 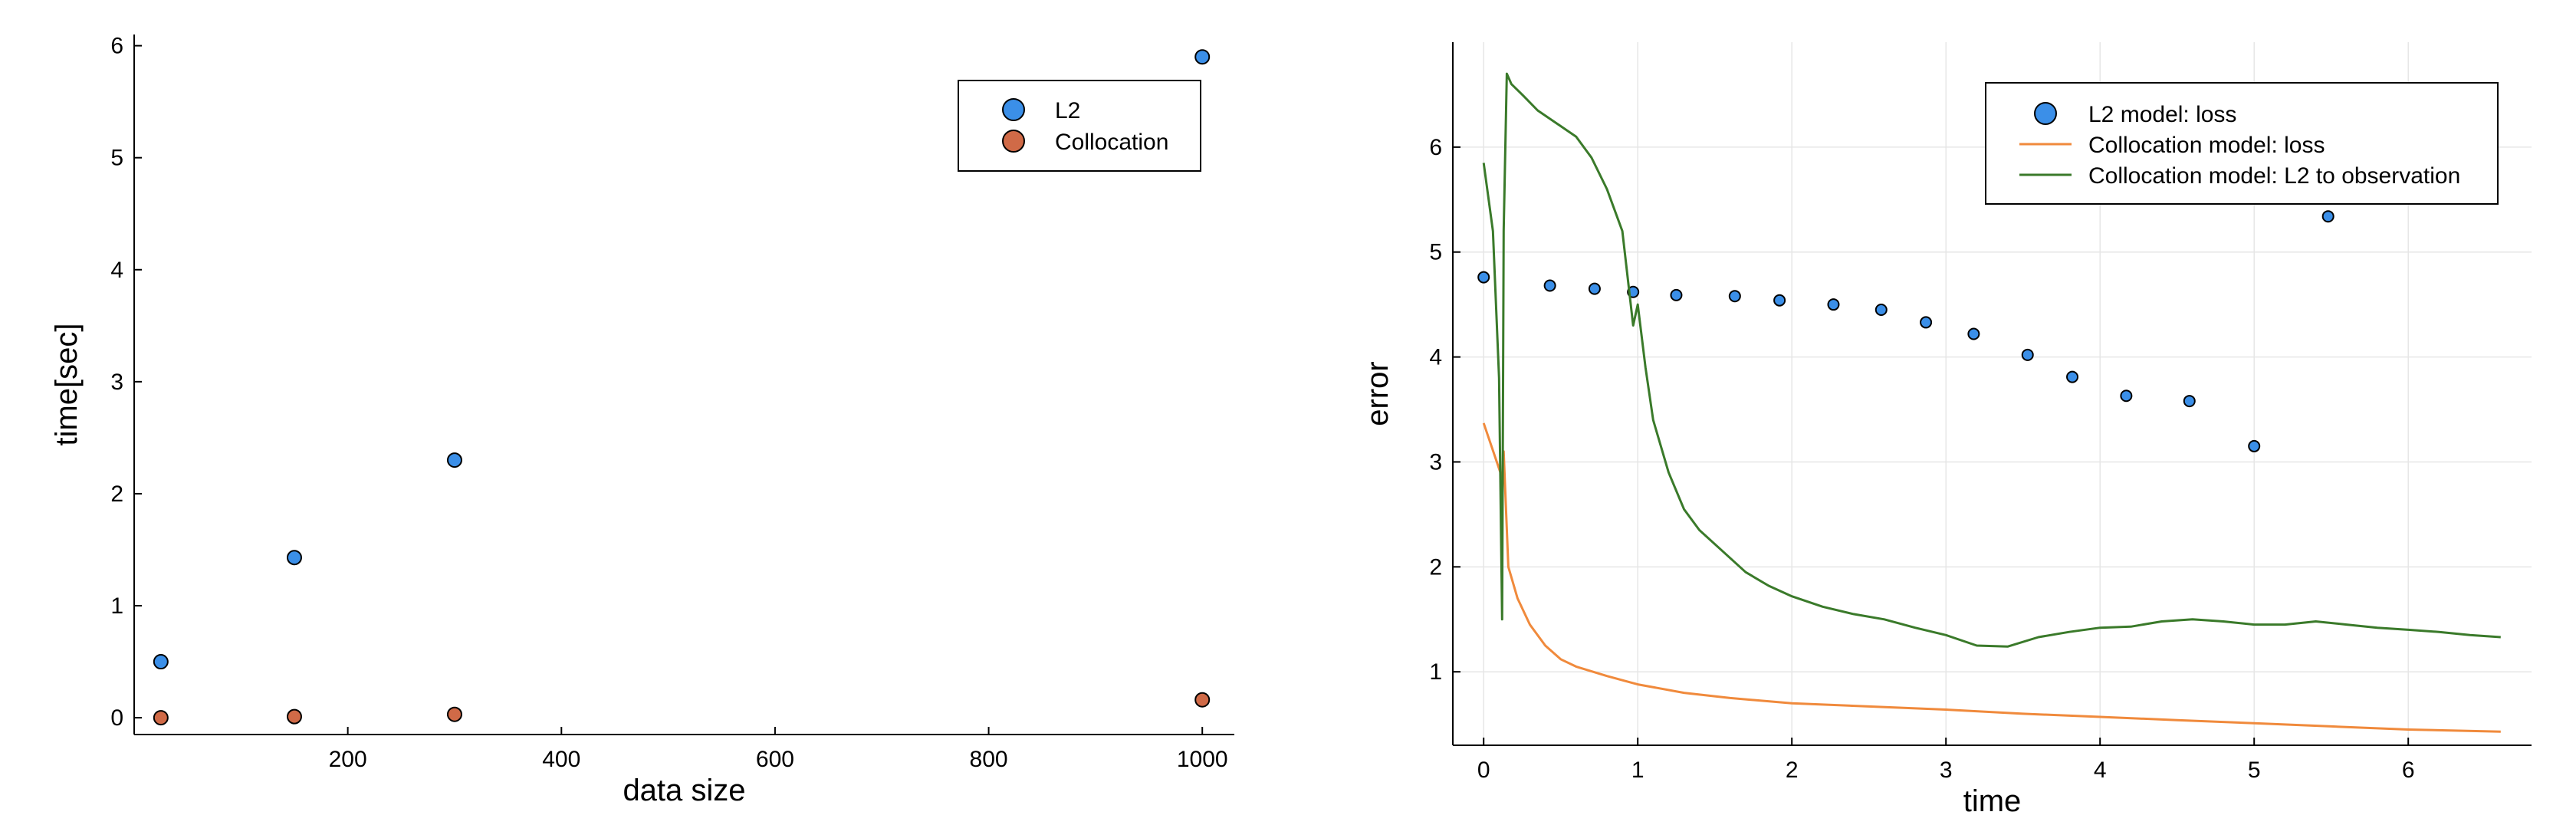 What do you see at coordinates (684, 790) in the screenshot?
I see `x-axis-label: data size` at bounding box center [684, 790].